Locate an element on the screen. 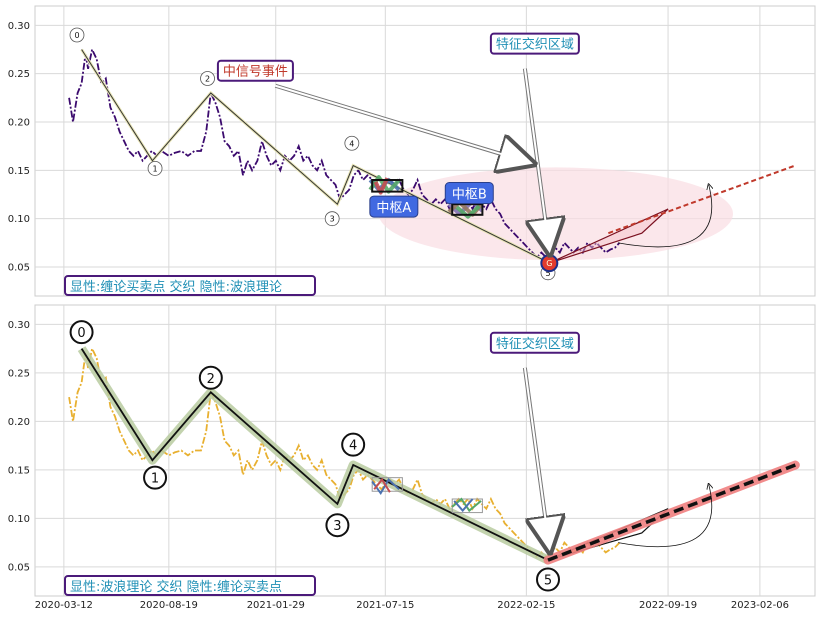 The image size is (822, 617). pivot-label: 中枢B is located at coordinates (469, 195).